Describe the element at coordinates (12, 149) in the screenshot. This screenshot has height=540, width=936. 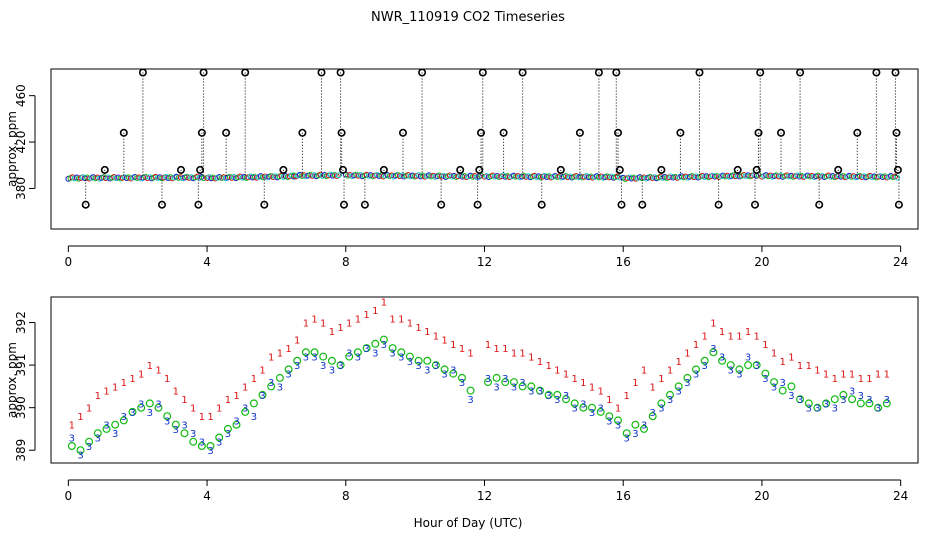
I see `top-y-axis-title: approx. ppm` at that location.